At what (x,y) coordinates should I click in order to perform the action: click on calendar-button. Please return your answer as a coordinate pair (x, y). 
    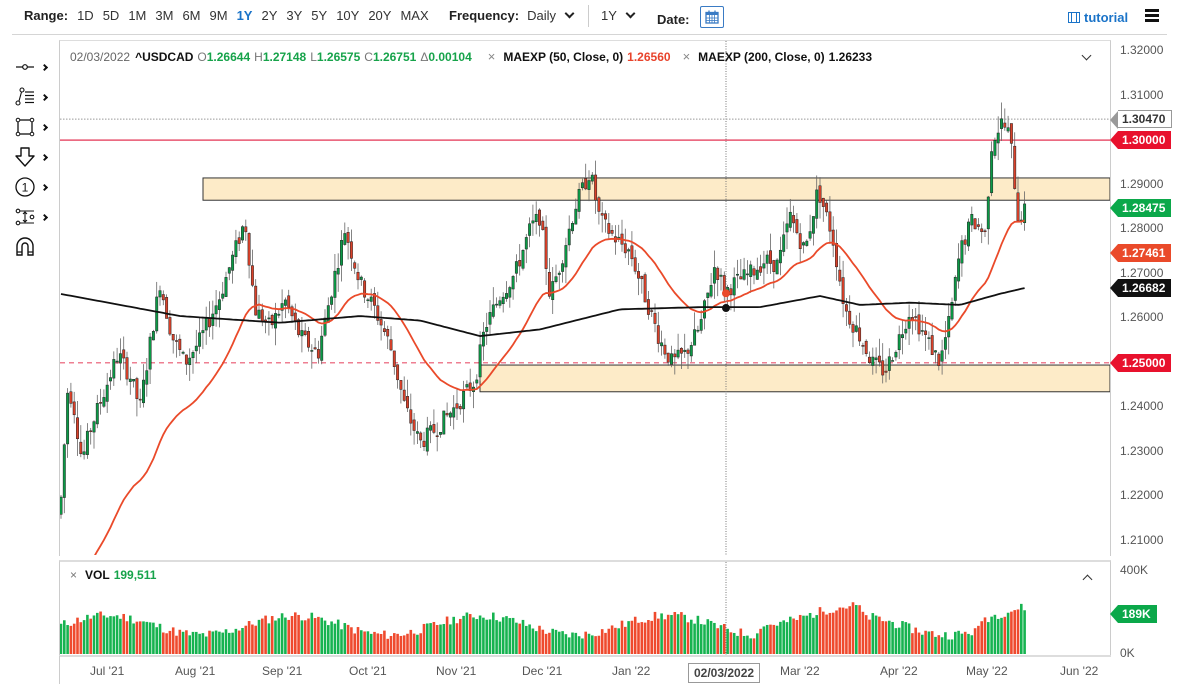
    Looking at the image, I should click on (711, 17).